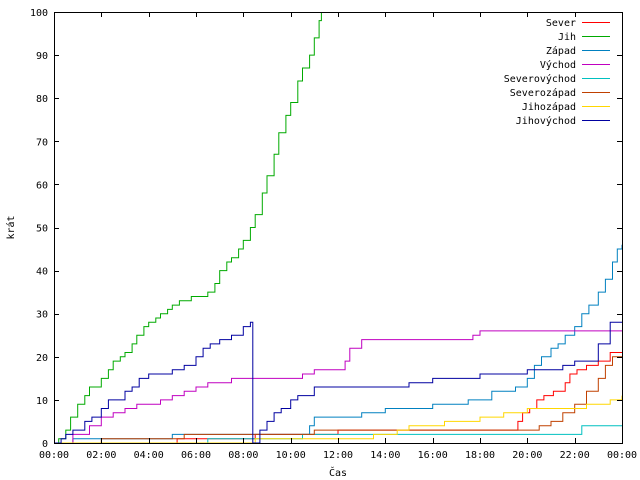  Describe the element at coordinates (540, 79) in the screenshot. I see `legend-label: Severovýchod` at that location.